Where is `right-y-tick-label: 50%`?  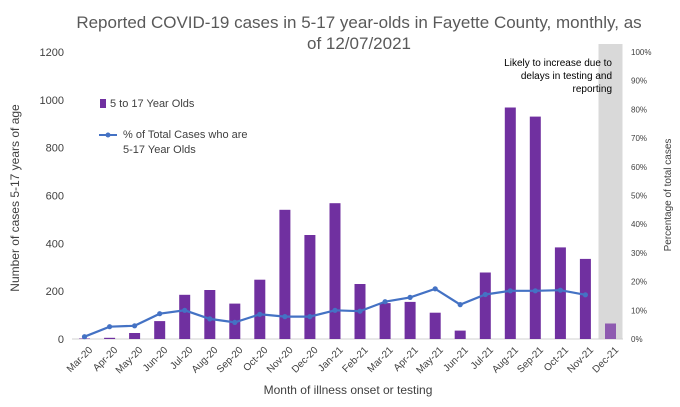
right-y-tick-label: 50% is located at coordinates (639, 196).